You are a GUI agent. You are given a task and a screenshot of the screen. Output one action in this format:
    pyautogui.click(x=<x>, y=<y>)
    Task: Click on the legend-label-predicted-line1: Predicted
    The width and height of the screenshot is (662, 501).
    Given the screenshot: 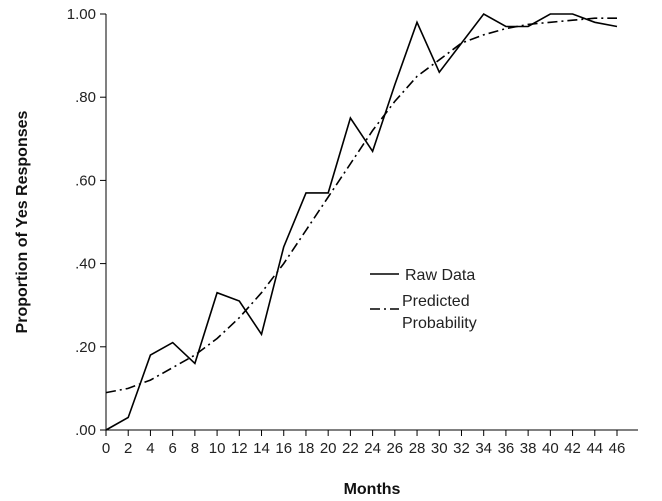 What is the action you would take?
    pyautogui.click(x=436, y=301)
    